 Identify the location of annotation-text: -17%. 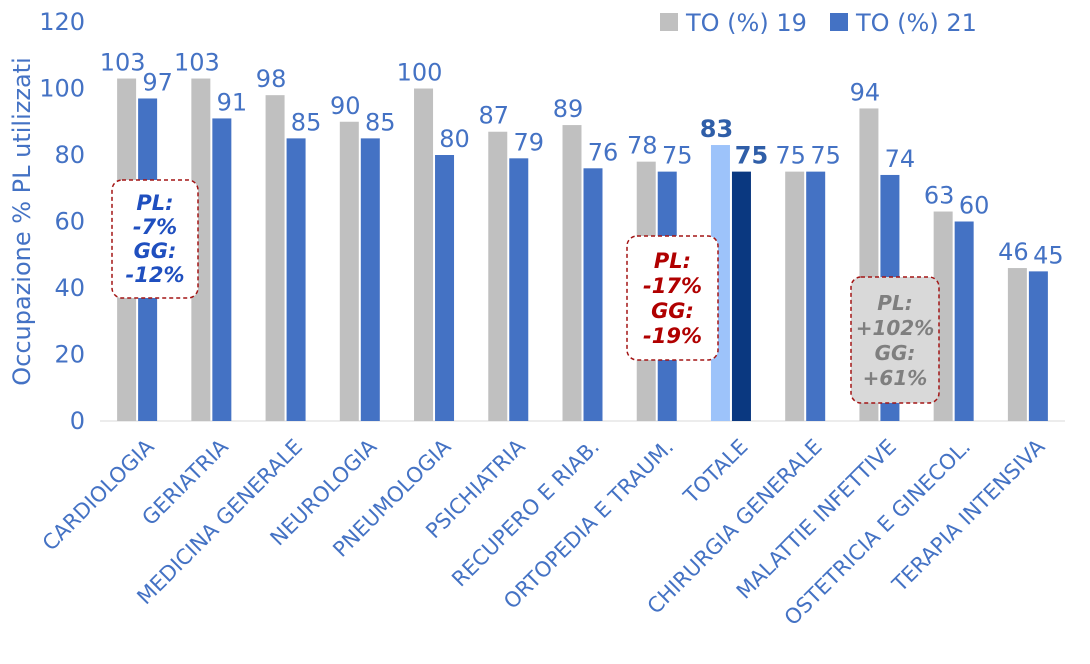
(672, 286).